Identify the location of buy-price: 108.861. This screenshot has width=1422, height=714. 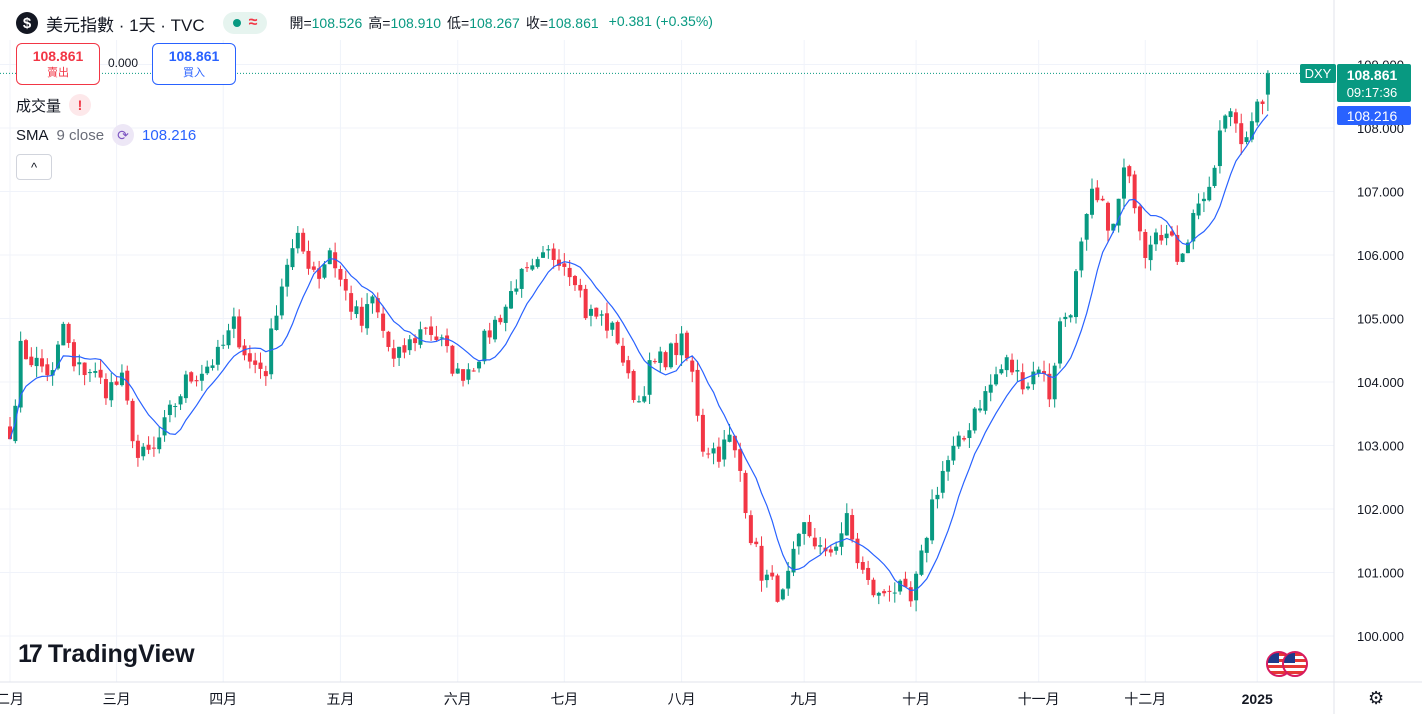
(194, 56).